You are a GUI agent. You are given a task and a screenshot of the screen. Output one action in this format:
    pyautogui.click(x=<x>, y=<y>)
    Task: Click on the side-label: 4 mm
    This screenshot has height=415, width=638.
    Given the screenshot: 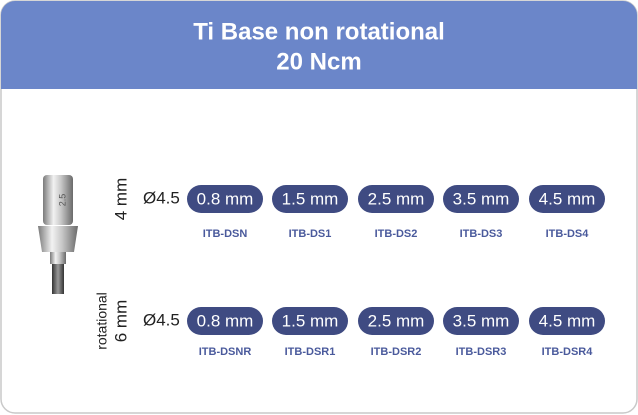 What is the action you would take?
    pyautogui.click(x=120, y=199)
    